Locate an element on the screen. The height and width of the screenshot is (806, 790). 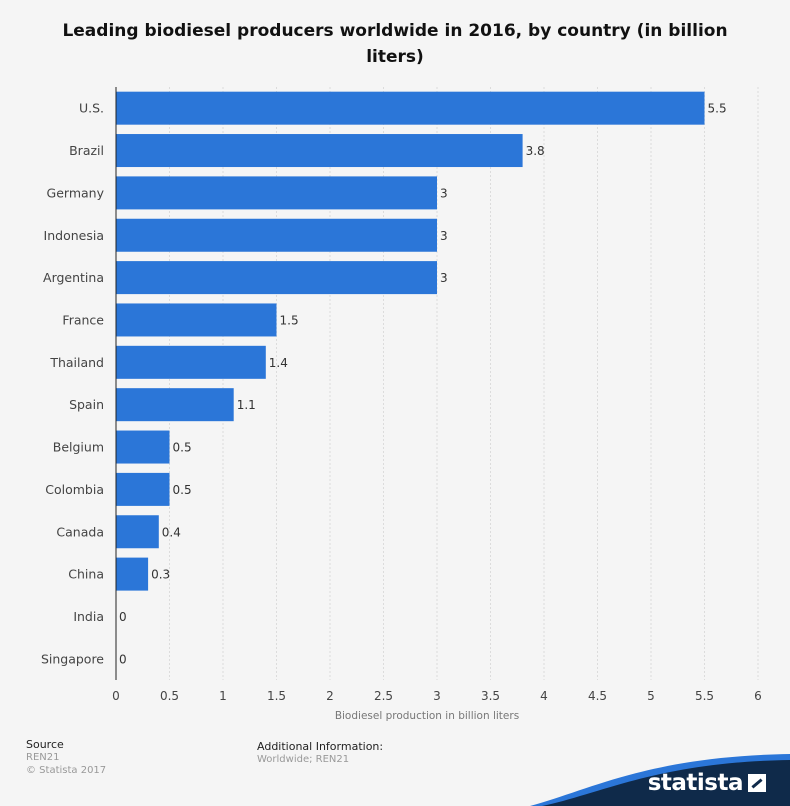
category-label: Brazil is located at coordinates (86, 150).